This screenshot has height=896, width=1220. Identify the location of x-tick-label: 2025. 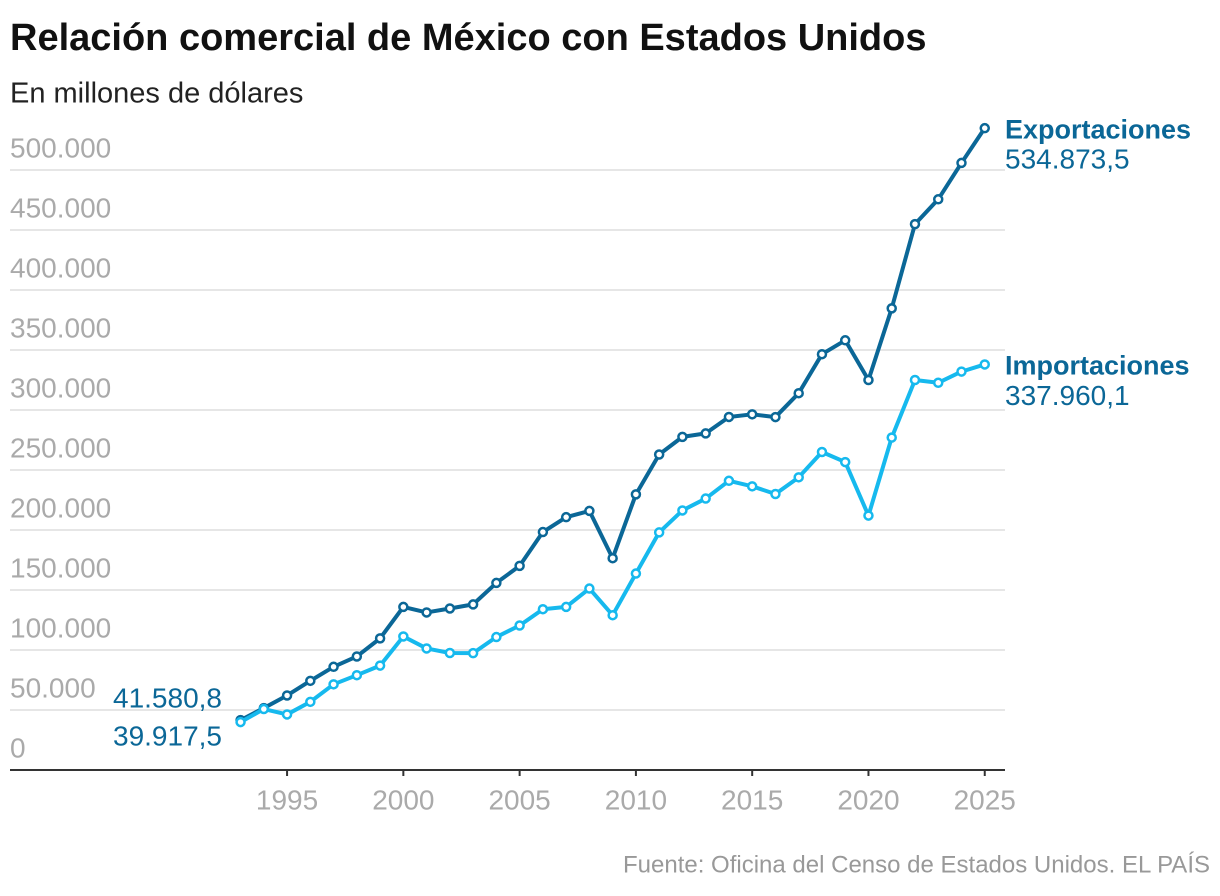
(985, 799).